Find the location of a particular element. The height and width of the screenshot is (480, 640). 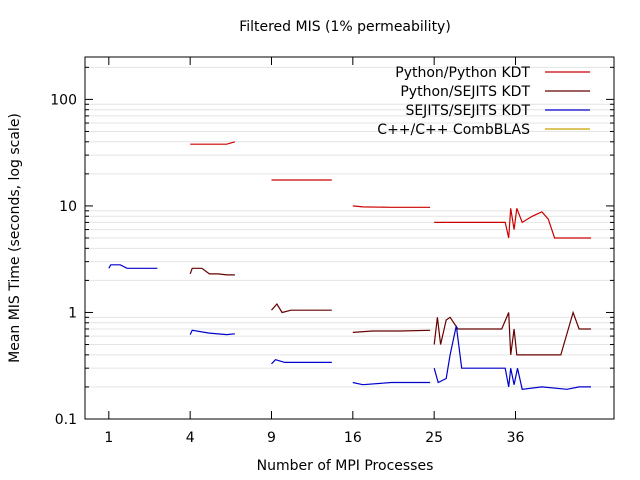

legend-label: Python/SEJITS KDT is located at coordinates (465, 92).